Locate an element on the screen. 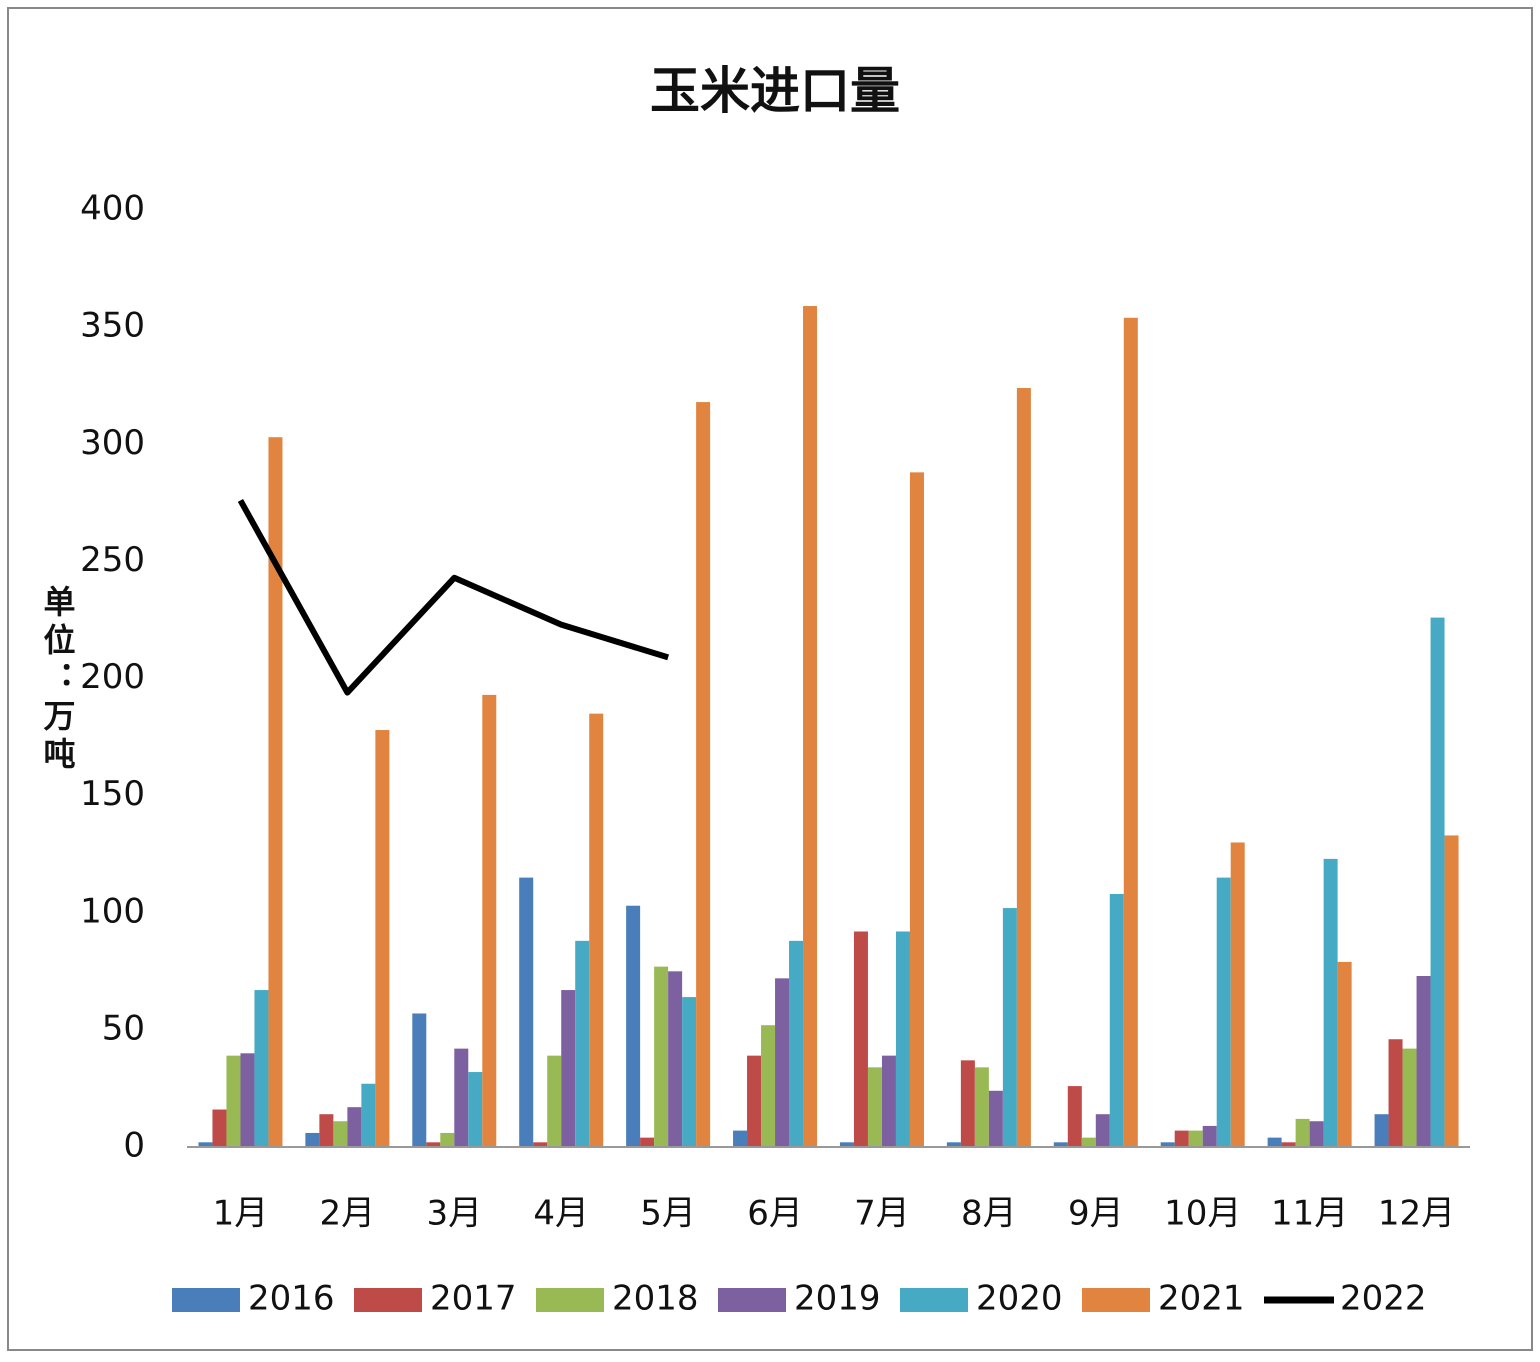 Image resolution: width=1540 pixels, height=1362 pixels. y-tick-label: 350 is located at coordinates (112, 326).